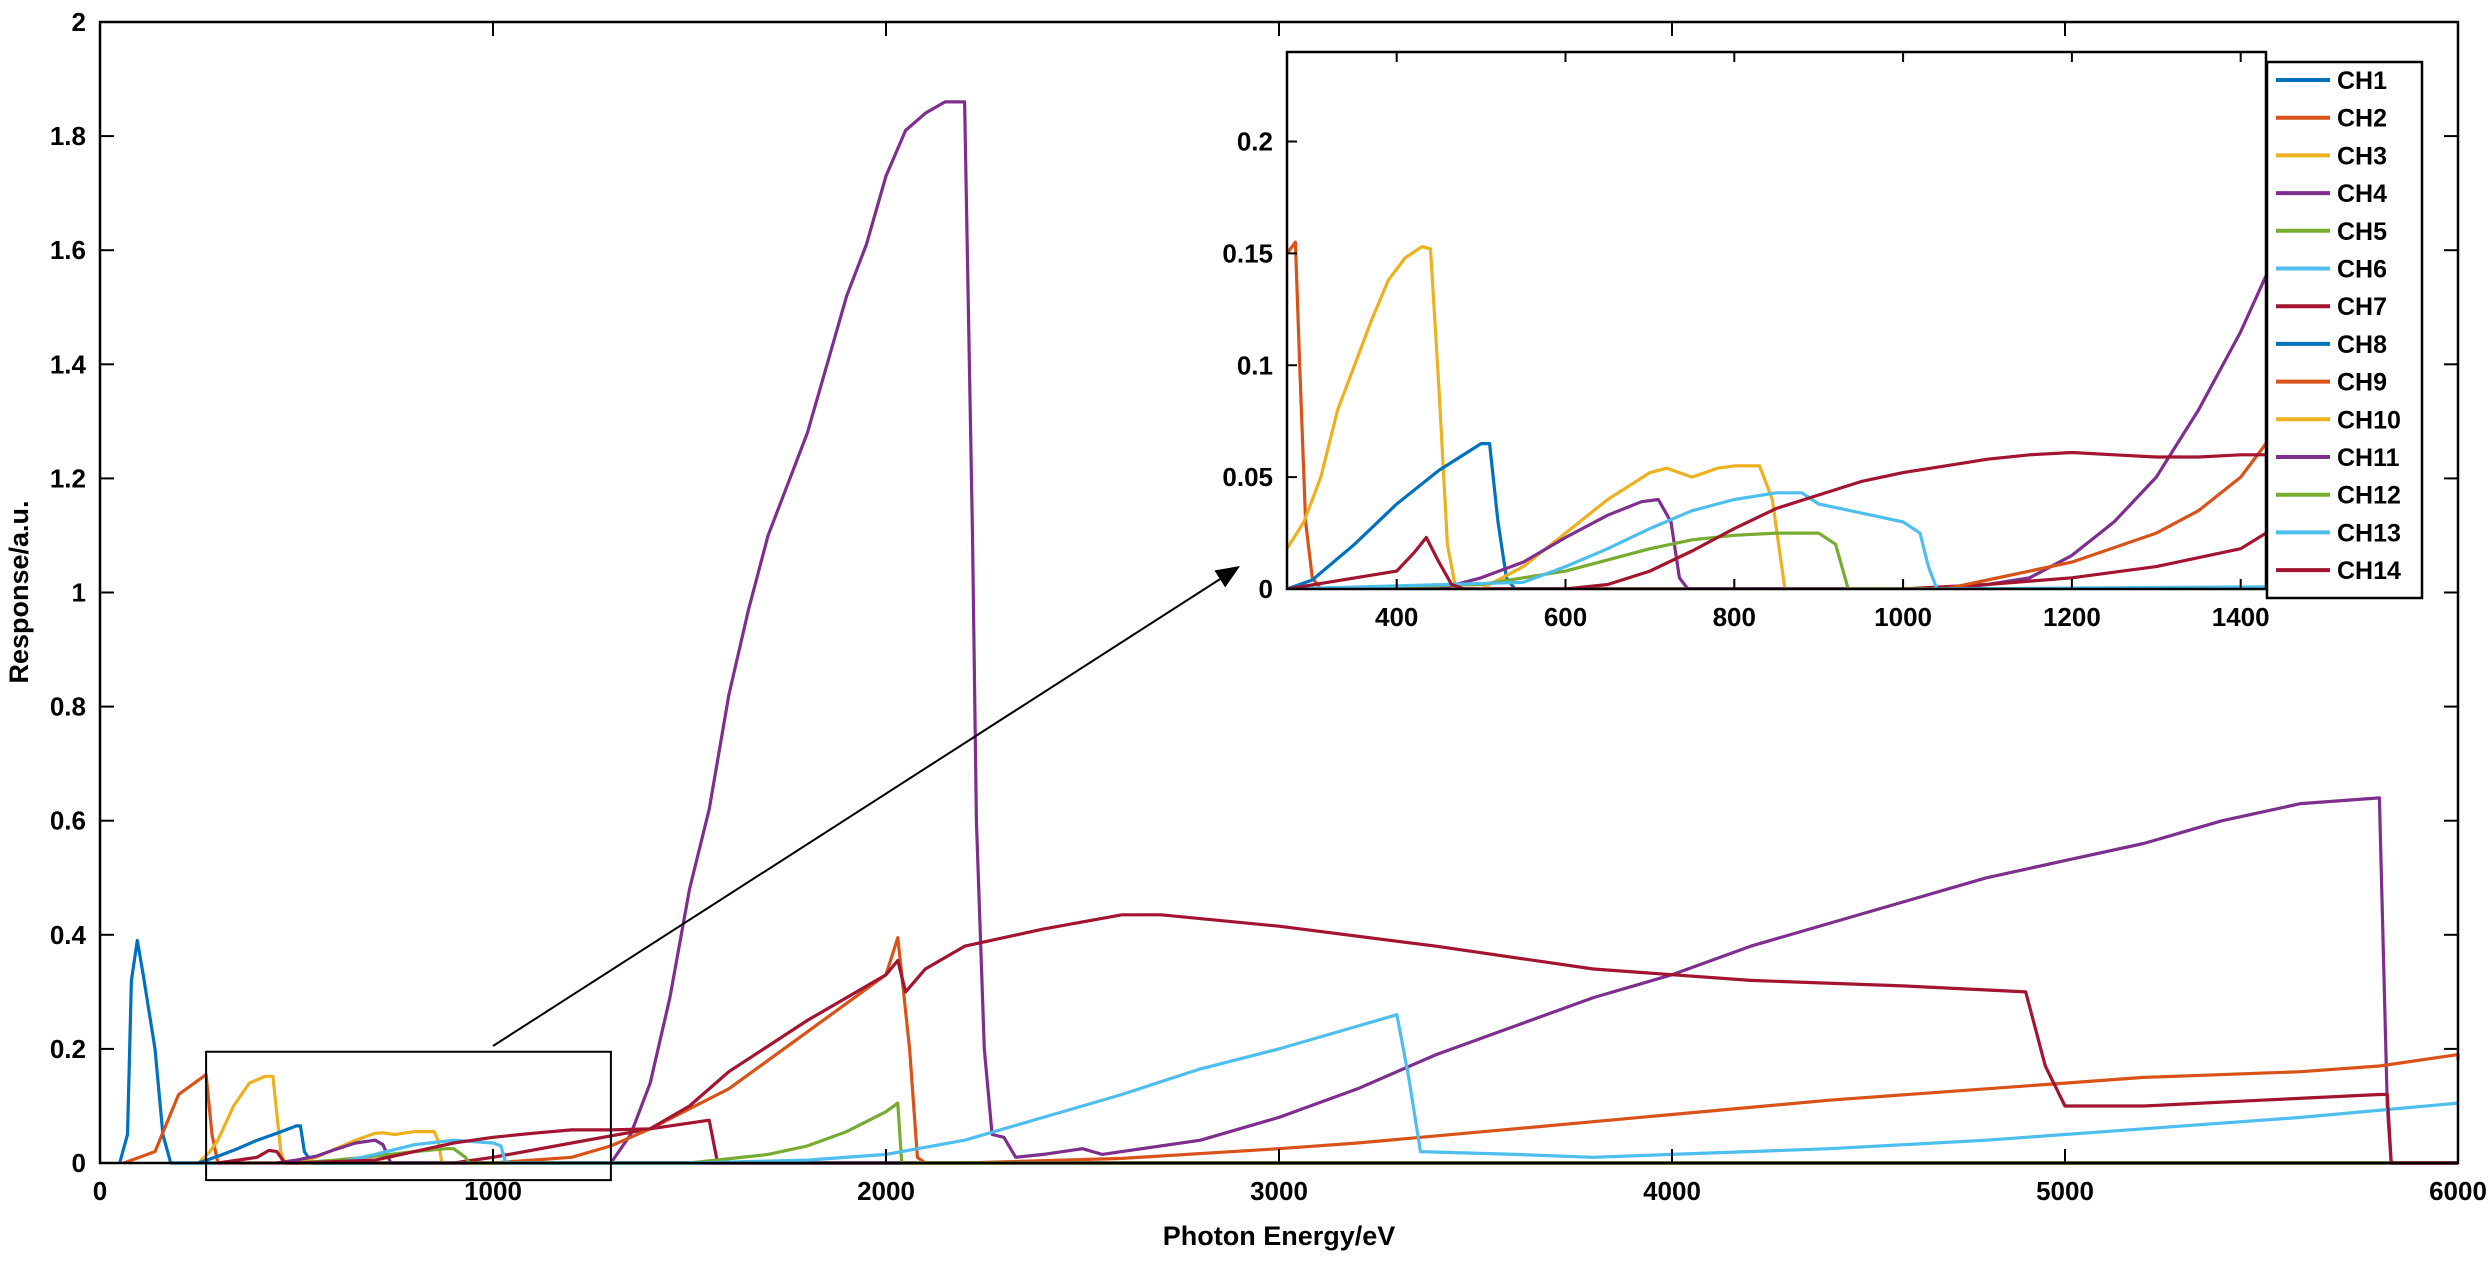 The height and width of the screenshot is (1261, 2490). I want to click on legend-label: CH2, so click(2362, 119).